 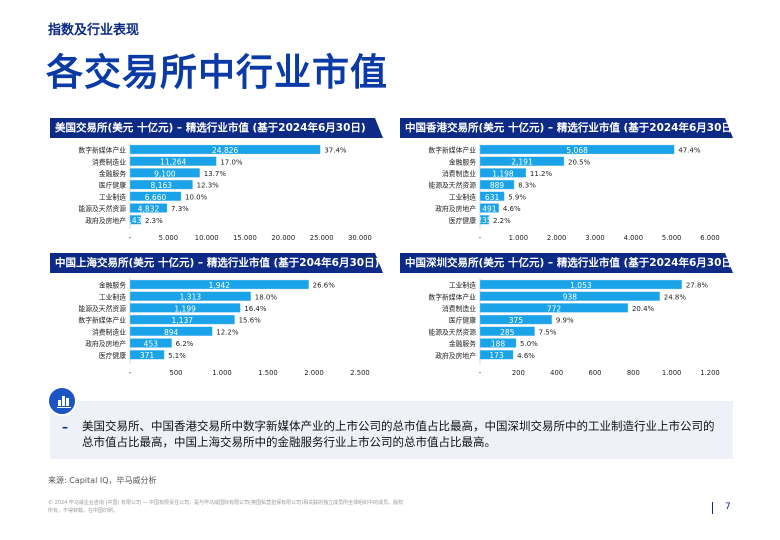 I want to click on bar-value-label: 894, so click(x=171, y=332).